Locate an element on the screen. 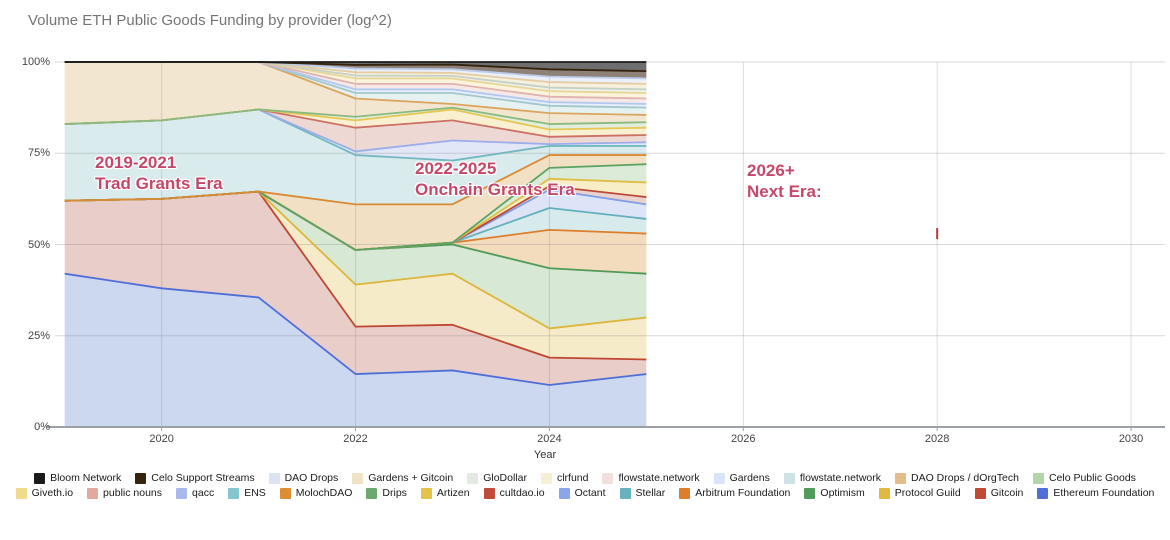  legend-item-ens: ENS is located at coordinates (247, 493).